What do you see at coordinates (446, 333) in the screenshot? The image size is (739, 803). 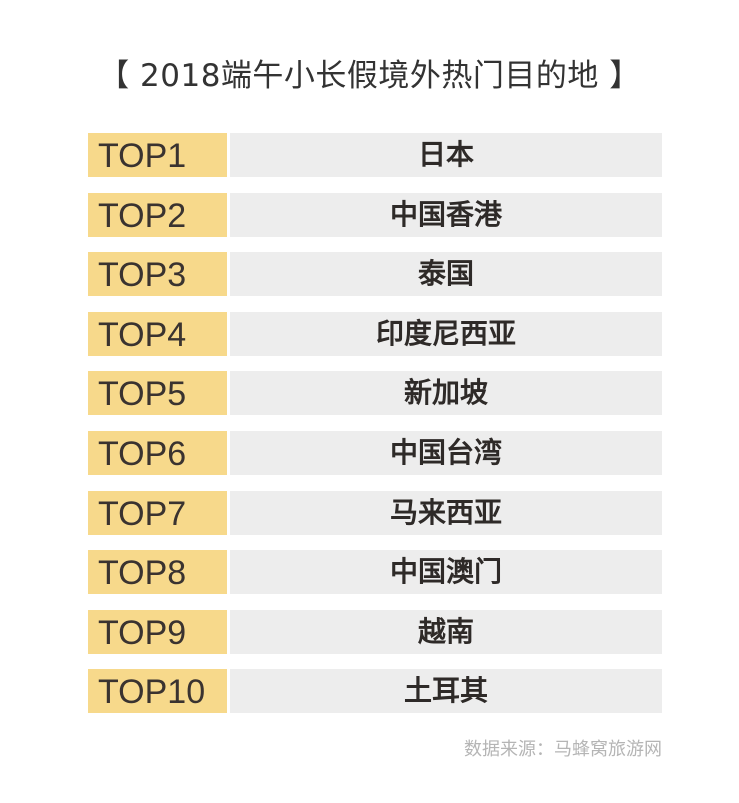 I see `destination-name: 印度尼西亚` at bounding box center [446, 333].